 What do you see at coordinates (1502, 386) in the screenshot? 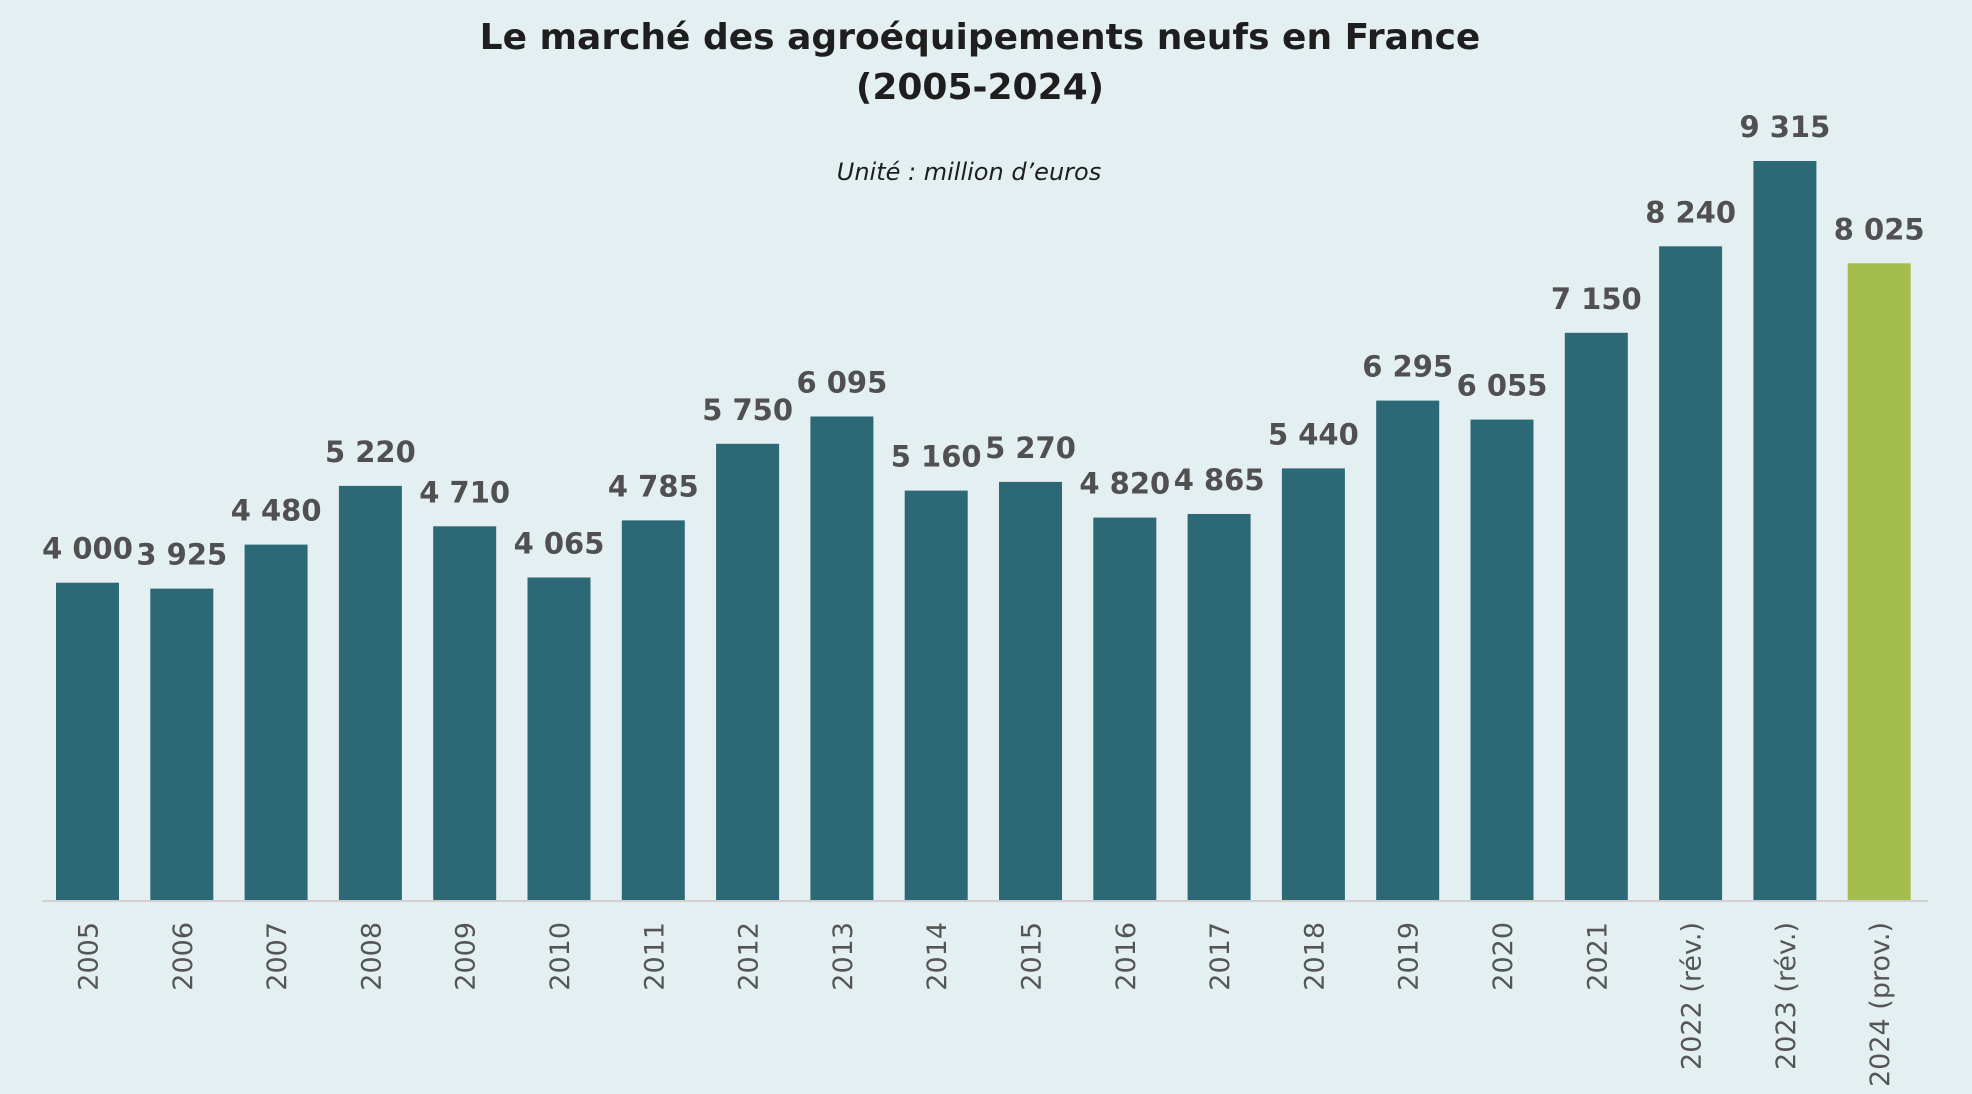
I see `value-label: 6 055` at bounding box center [1502, 386].